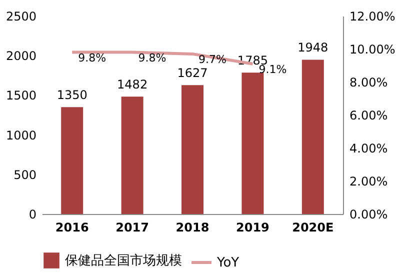 Image resolution: width=400 pixels, height=275 pixels. What do you see at coordinates (212, 59) in the screenshot?
I see `data-label: 9.7%` at bounding box center [212, 59].